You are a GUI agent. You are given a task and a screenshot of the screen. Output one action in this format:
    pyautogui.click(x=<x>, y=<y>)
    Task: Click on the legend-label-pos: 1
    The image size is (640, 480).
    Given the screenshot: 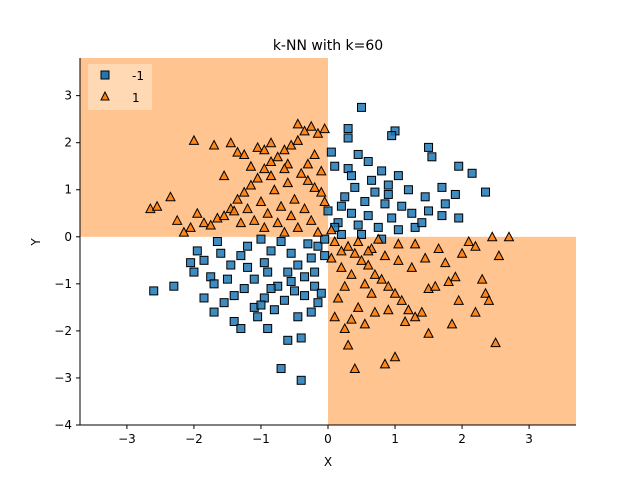 What is the action you would take?
    pyautogui.click(x=136, y=98)
    